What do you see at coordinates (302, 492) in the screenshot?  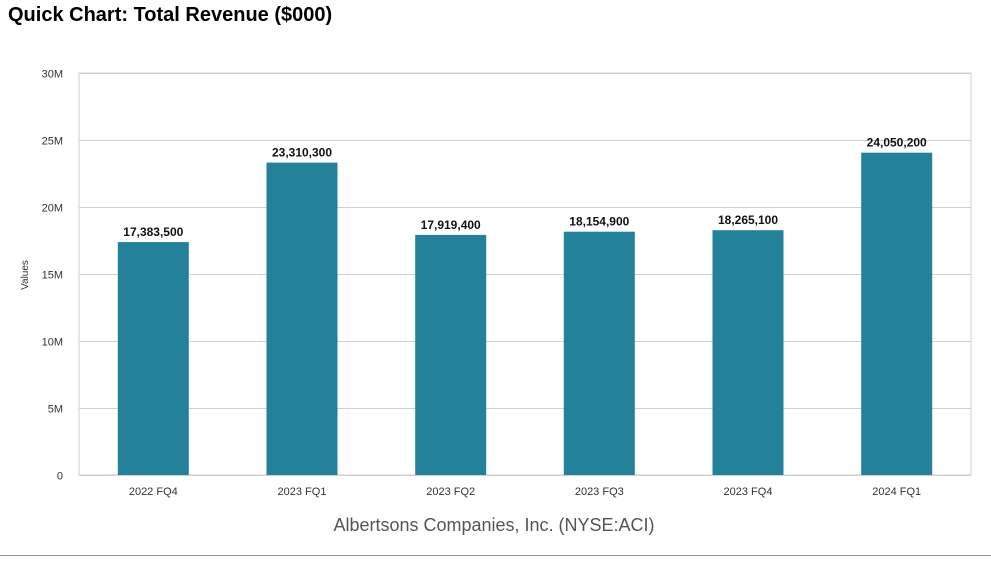 I see `x-tick-label: 2023 FQ1` at bounding box center [302, 492].